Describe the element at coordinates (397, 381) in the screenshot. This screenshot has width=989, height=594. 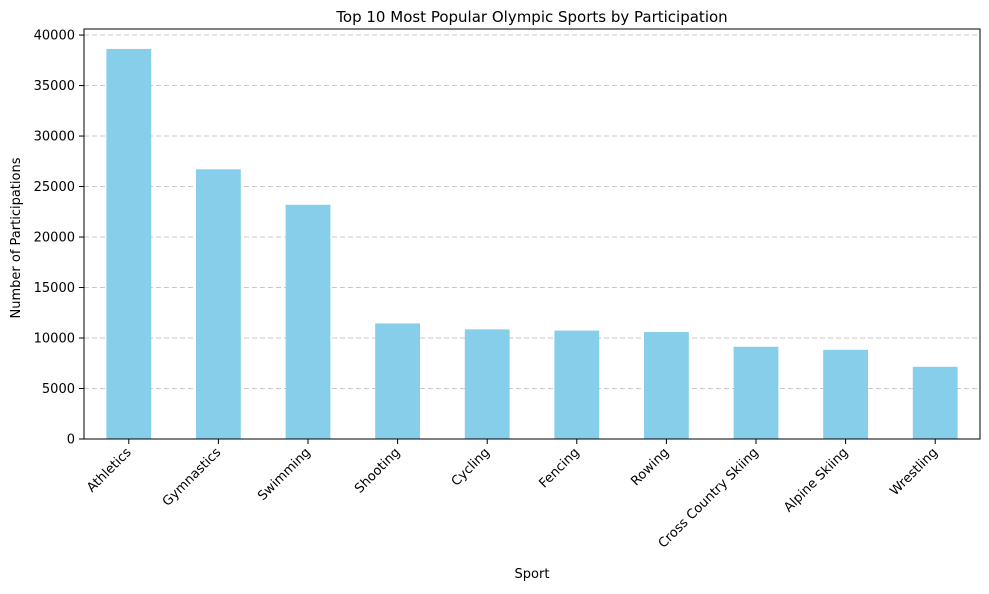
I see `bar-shooting` at that location.